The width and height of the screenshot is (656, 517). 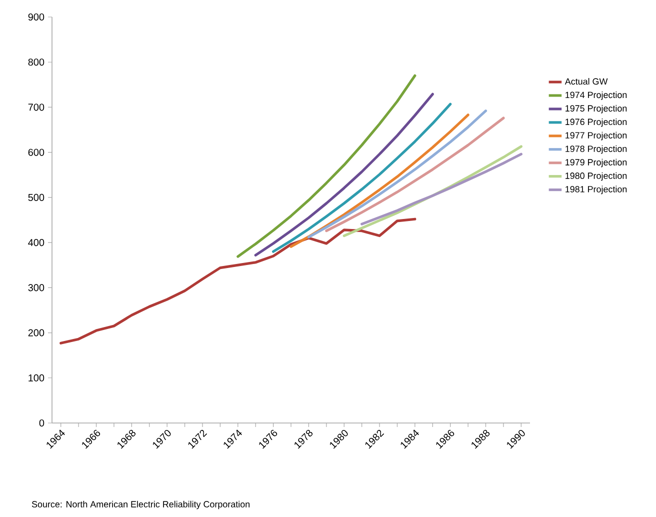 What do you see at coordinates (596, 136) in the screenshot?
I see `legend-label: 1977 Projection` at bounding box center [596, 136].